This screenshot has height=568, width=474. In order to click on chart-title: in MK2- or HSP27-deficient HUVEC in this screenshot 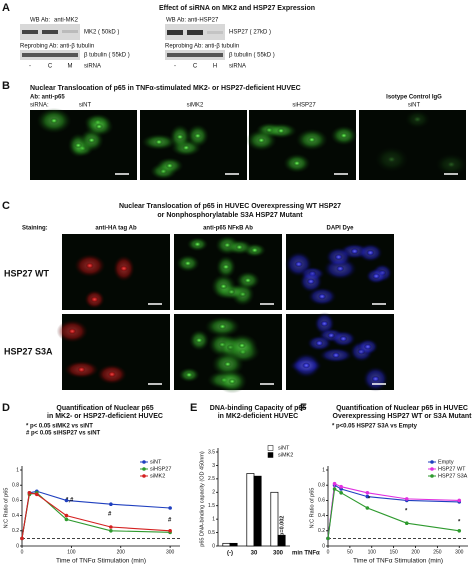, I will do `click(105, 416)`.